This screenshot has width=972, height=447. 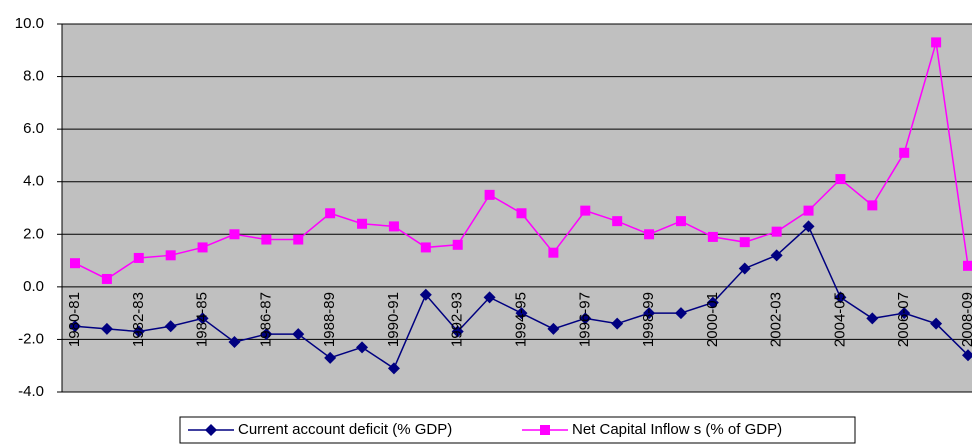 I want to click on y-tick-label: -4.0, so click(x=31, y=391).